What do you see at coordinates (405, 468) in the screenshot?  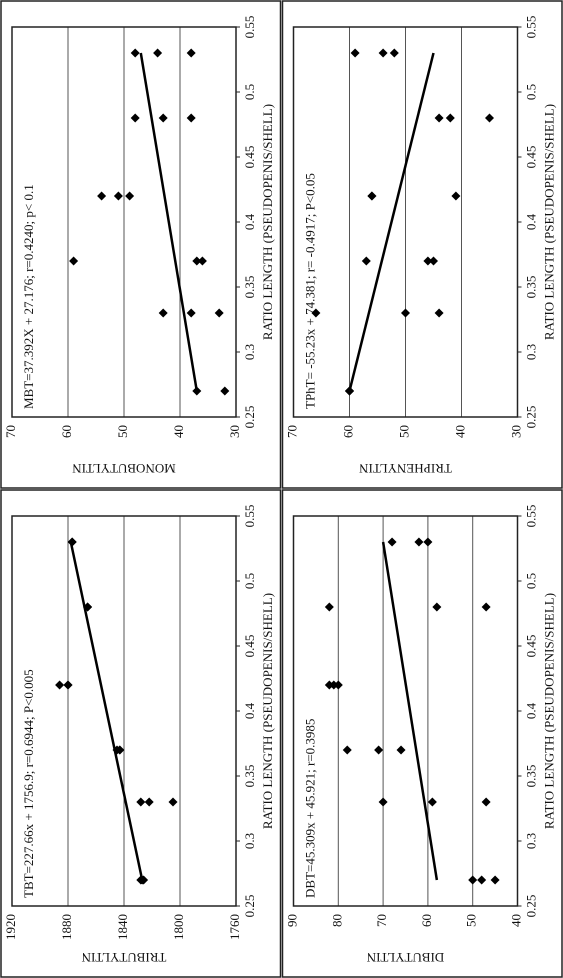 I see `y-axis-title: TRIPHENYLTIN` at bounding box center [405, 468].